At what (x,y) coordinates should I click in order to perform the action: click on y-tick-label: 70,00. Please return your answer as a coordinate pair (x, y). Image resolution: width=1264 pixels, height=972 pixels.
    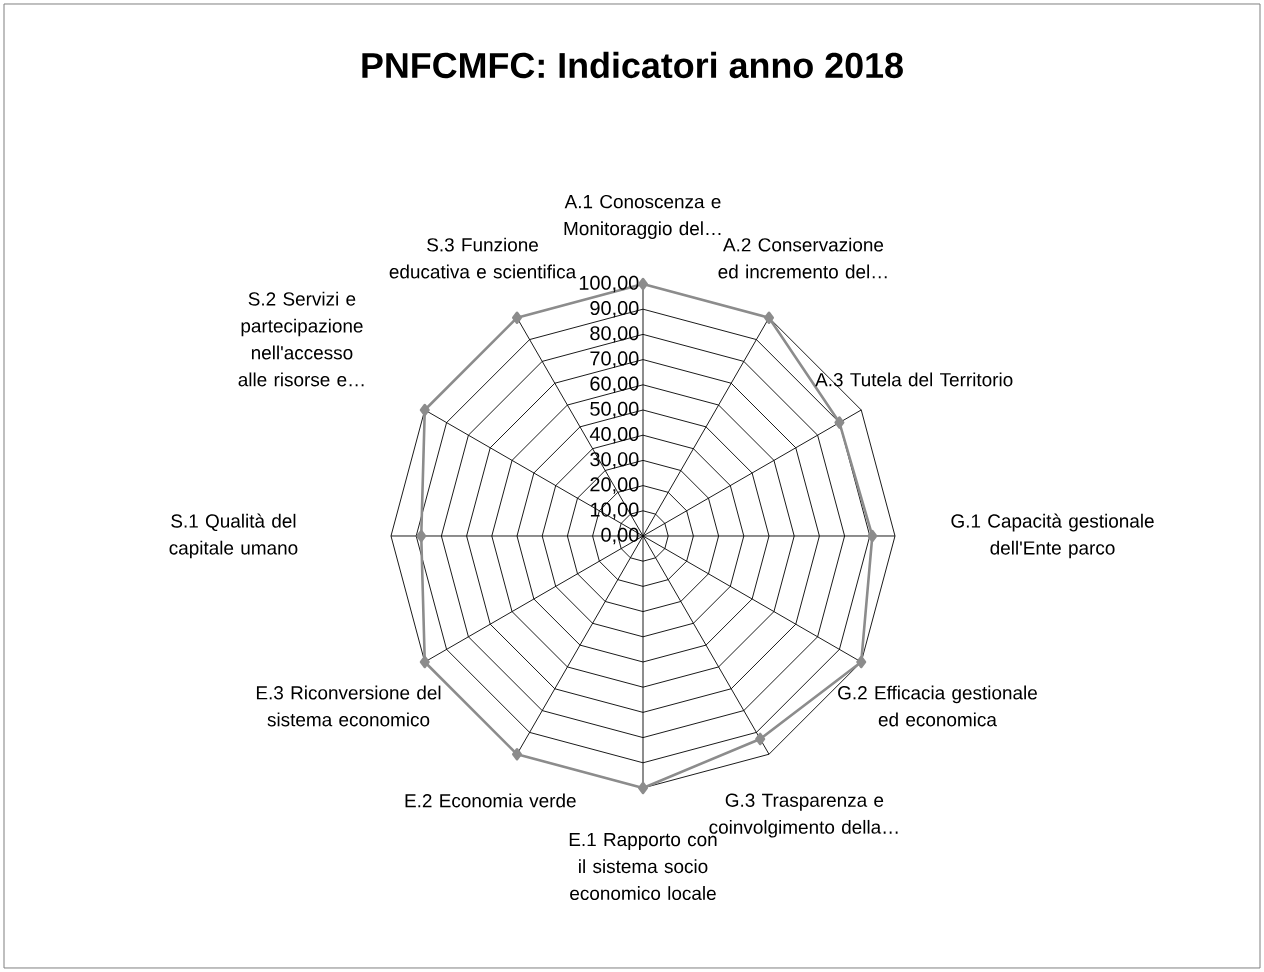
    Looking at the image, I should click on (614, 359).